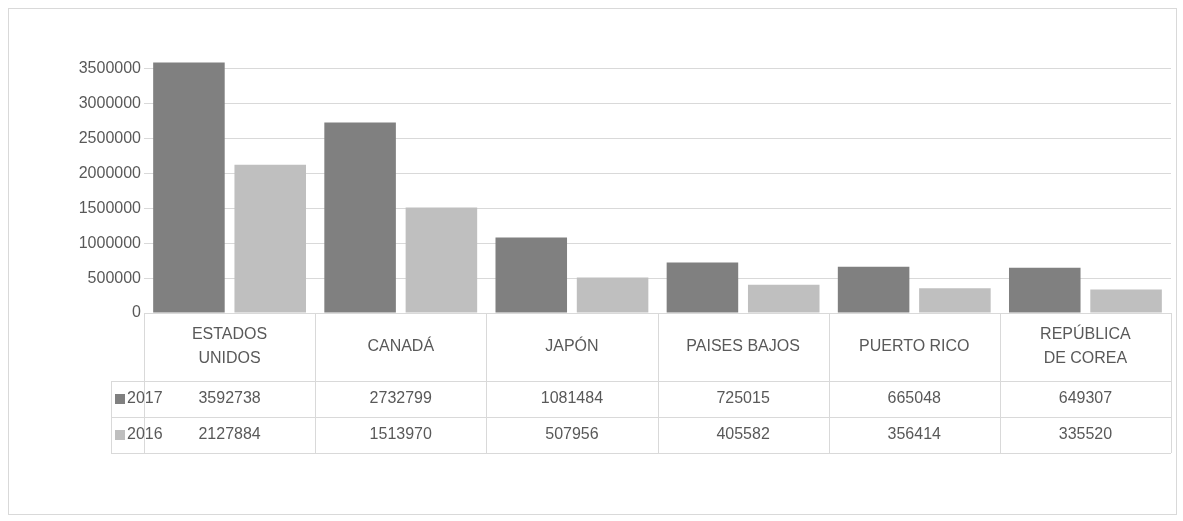 The height and width of the screenshot is (521, 1183). What do you see at coordinates (110, 207) in the screenshot?
I see `y-tick-label: 1500000` at bounding box center [110, 207].